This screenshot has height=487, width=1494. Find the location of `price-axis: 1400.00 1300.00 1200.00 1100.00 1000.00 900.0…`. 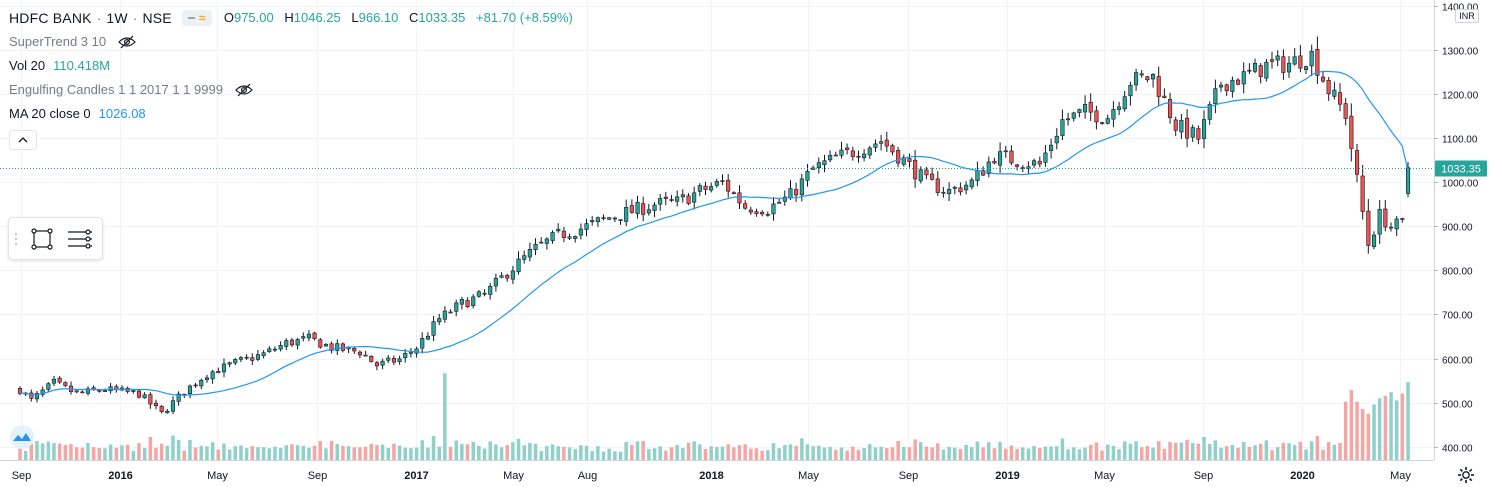

price-axis: 1400.00 1300.00 1200.00 1100.00 1000.00 900.0… is located at coordinates (1456, 229).